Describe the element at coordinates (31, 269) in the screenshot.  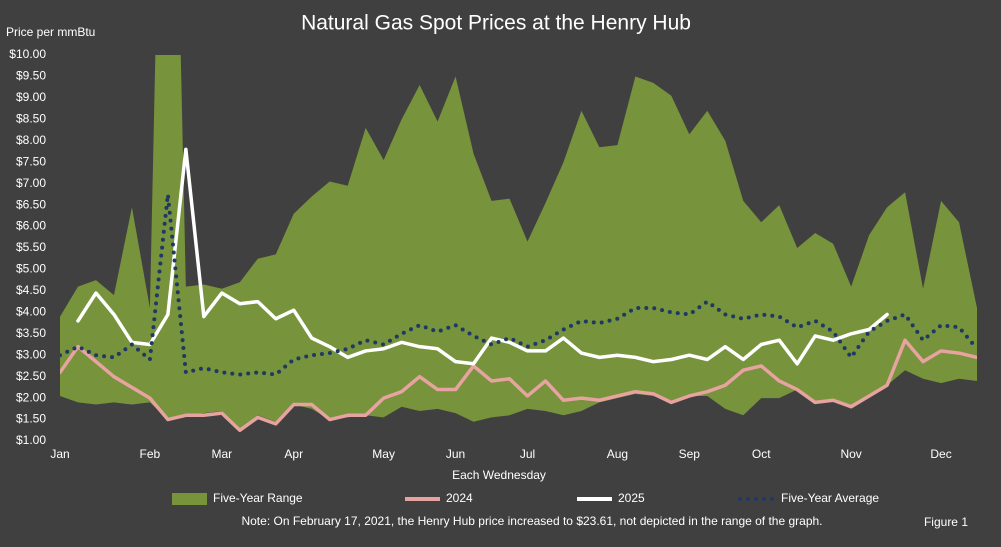
I see `y-tick-label: $5.00` at that location.